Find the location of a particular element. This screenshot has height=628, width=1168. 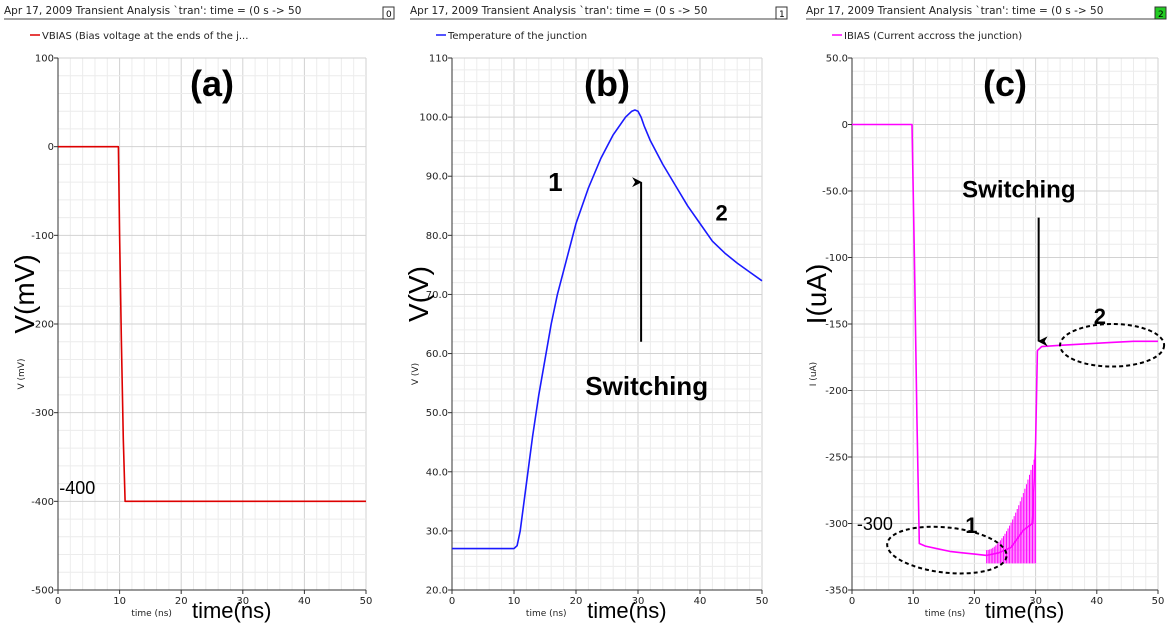

y-tick-label: -150 is located at coordinates (836, 325).